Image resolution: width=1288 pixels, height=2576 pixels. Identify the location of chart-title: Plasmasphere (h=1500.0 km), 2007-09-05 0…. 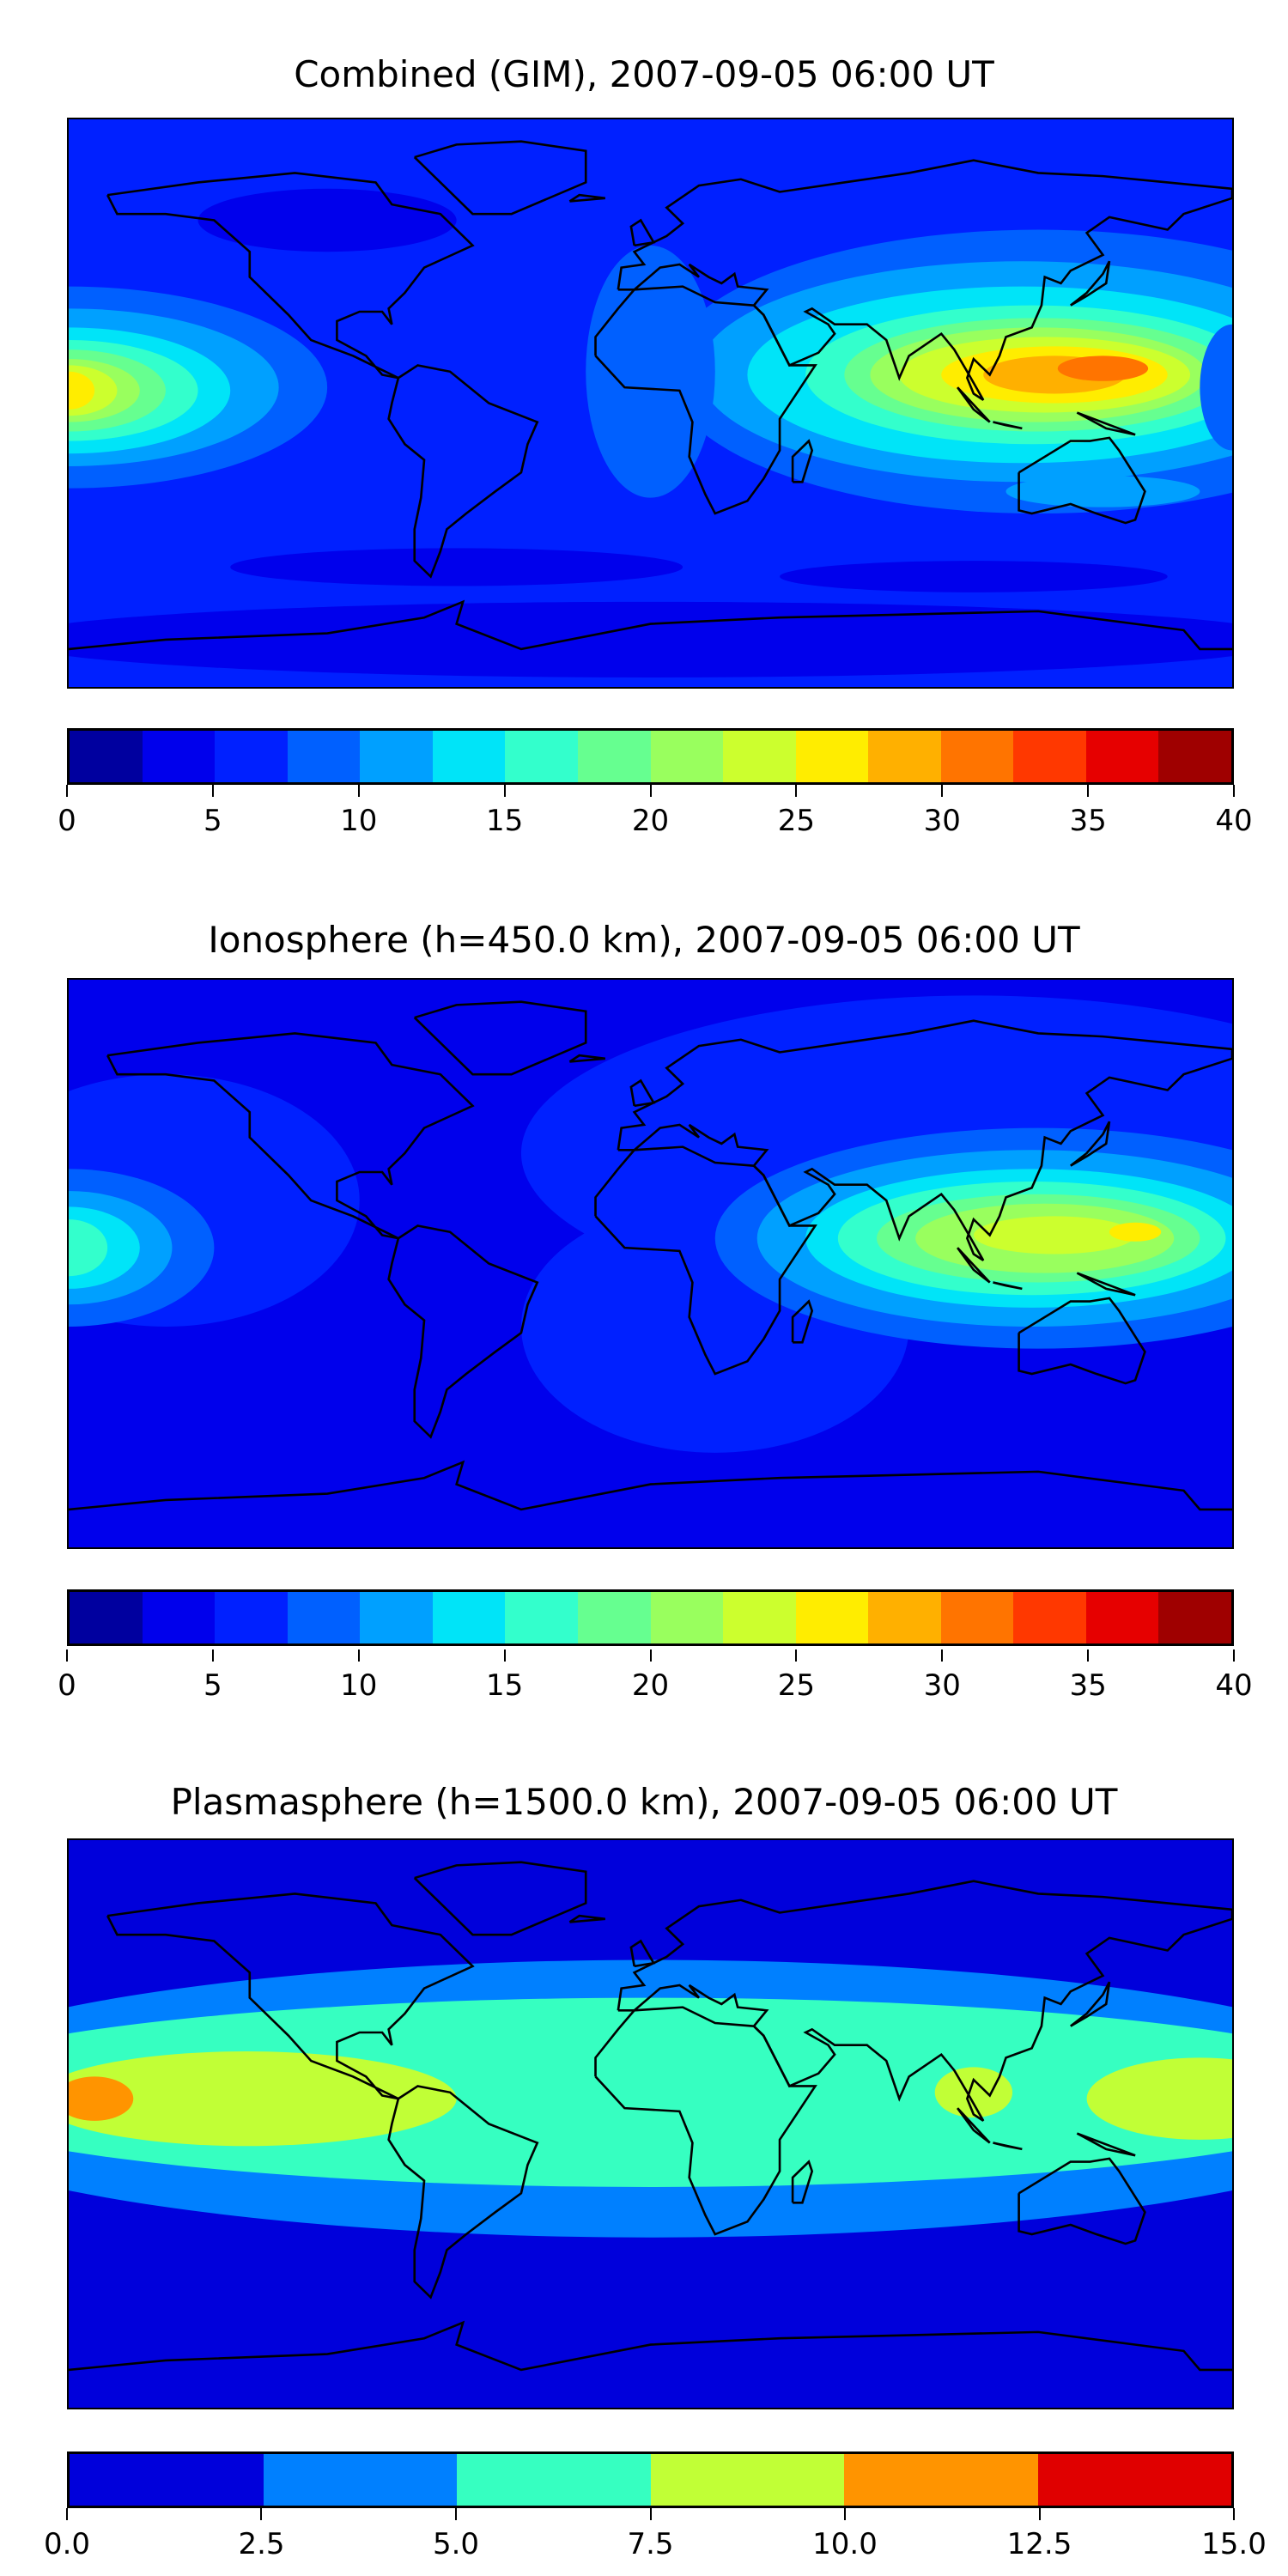
(644, 1802).